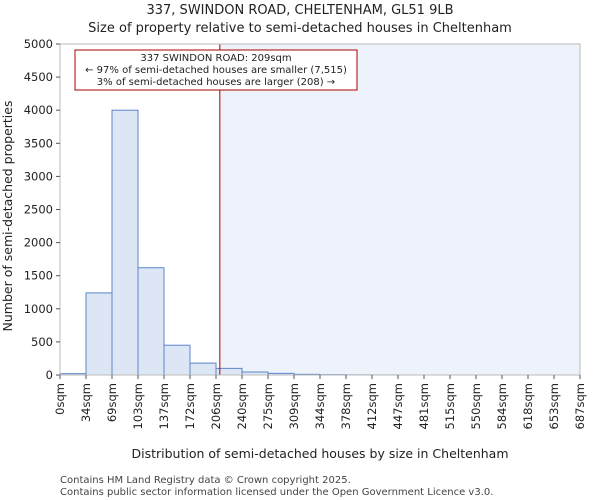 The height and width of the screenshot is (500, 600). I want to click on x-tick-label: 653sqm, so click(554, 406).